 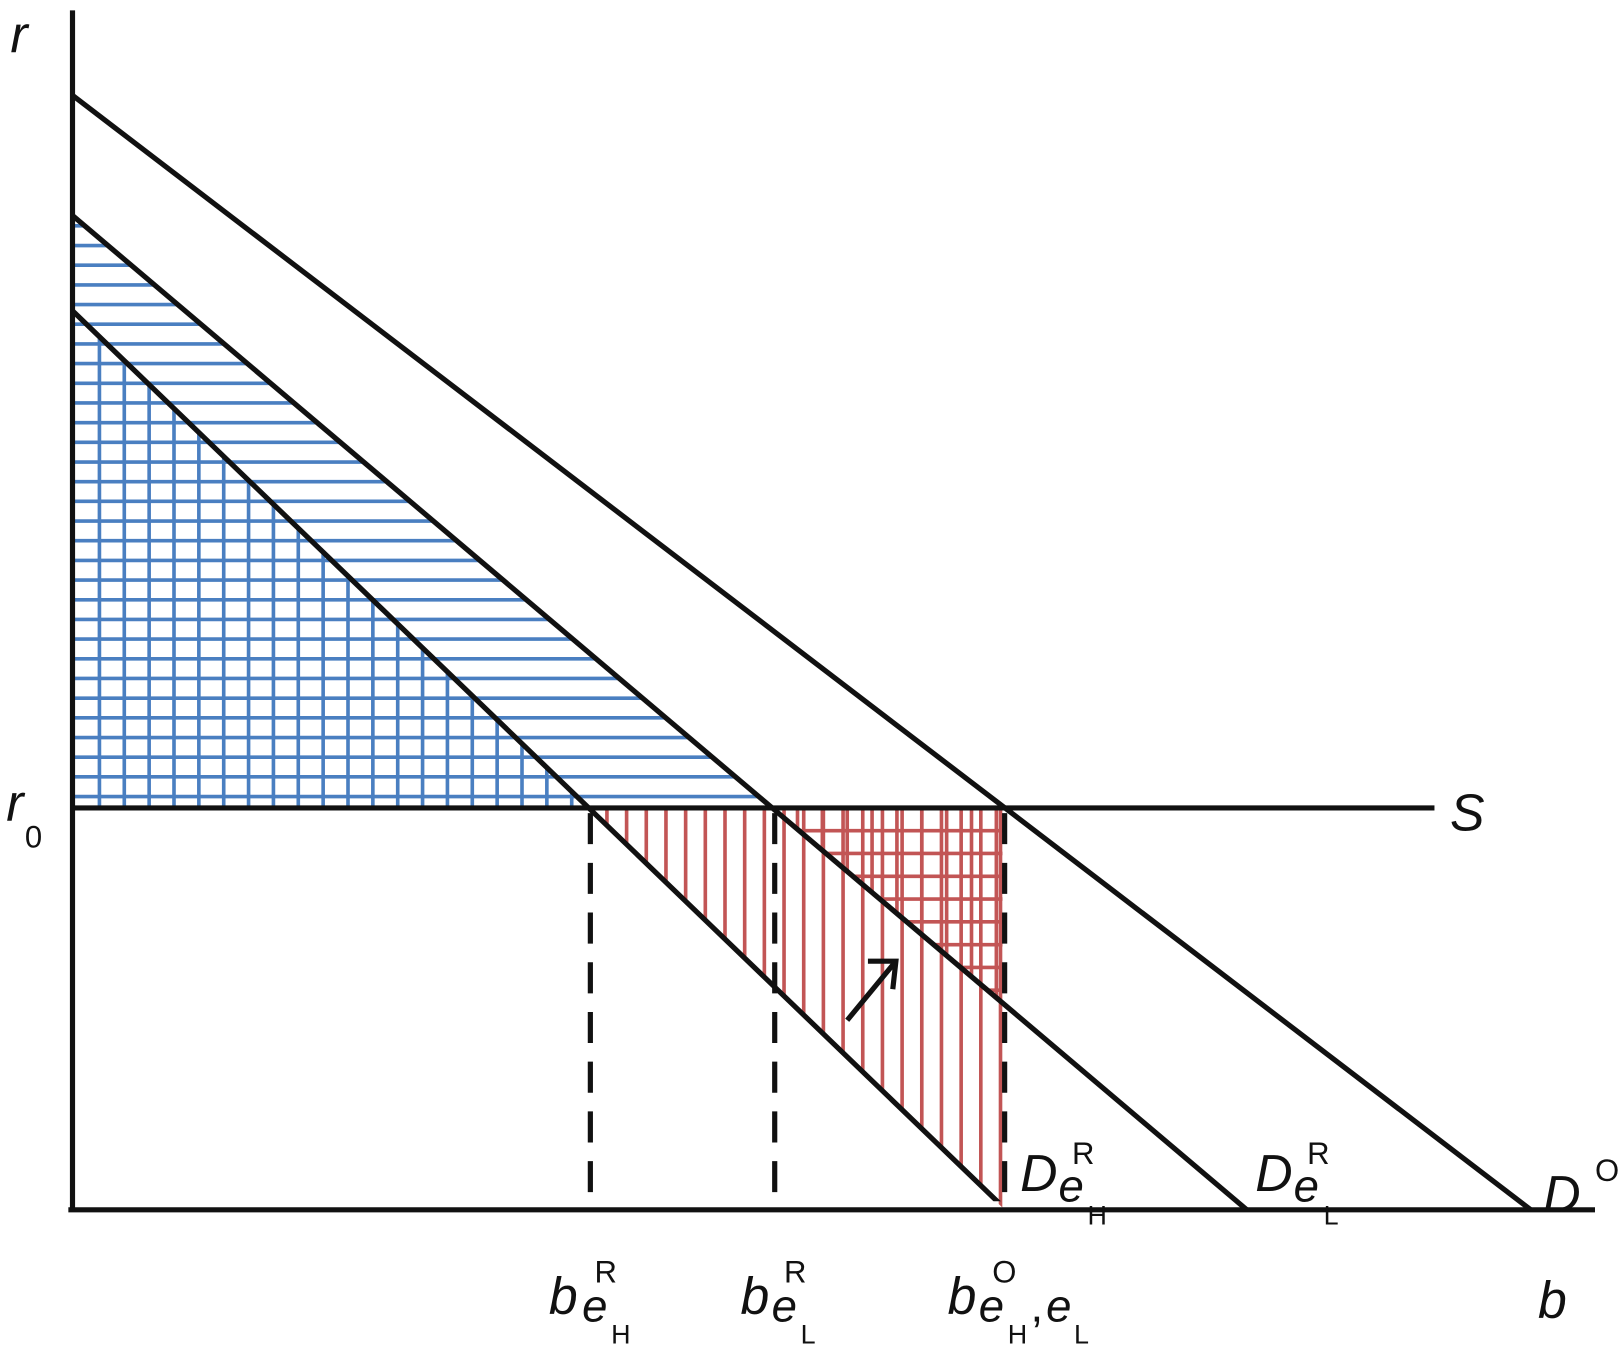 What do you see at coordinates (15, 802) in the screenshot?
I see `r0-label: r` at bounding box center [15, 802].